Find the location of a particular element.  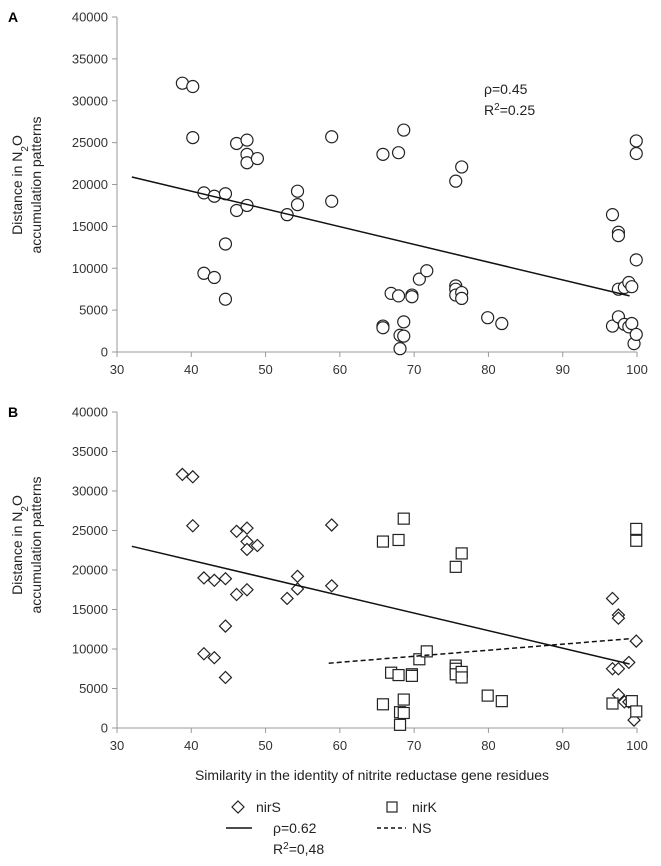

legend-nirs-marker is located at coordinates (238, 807).